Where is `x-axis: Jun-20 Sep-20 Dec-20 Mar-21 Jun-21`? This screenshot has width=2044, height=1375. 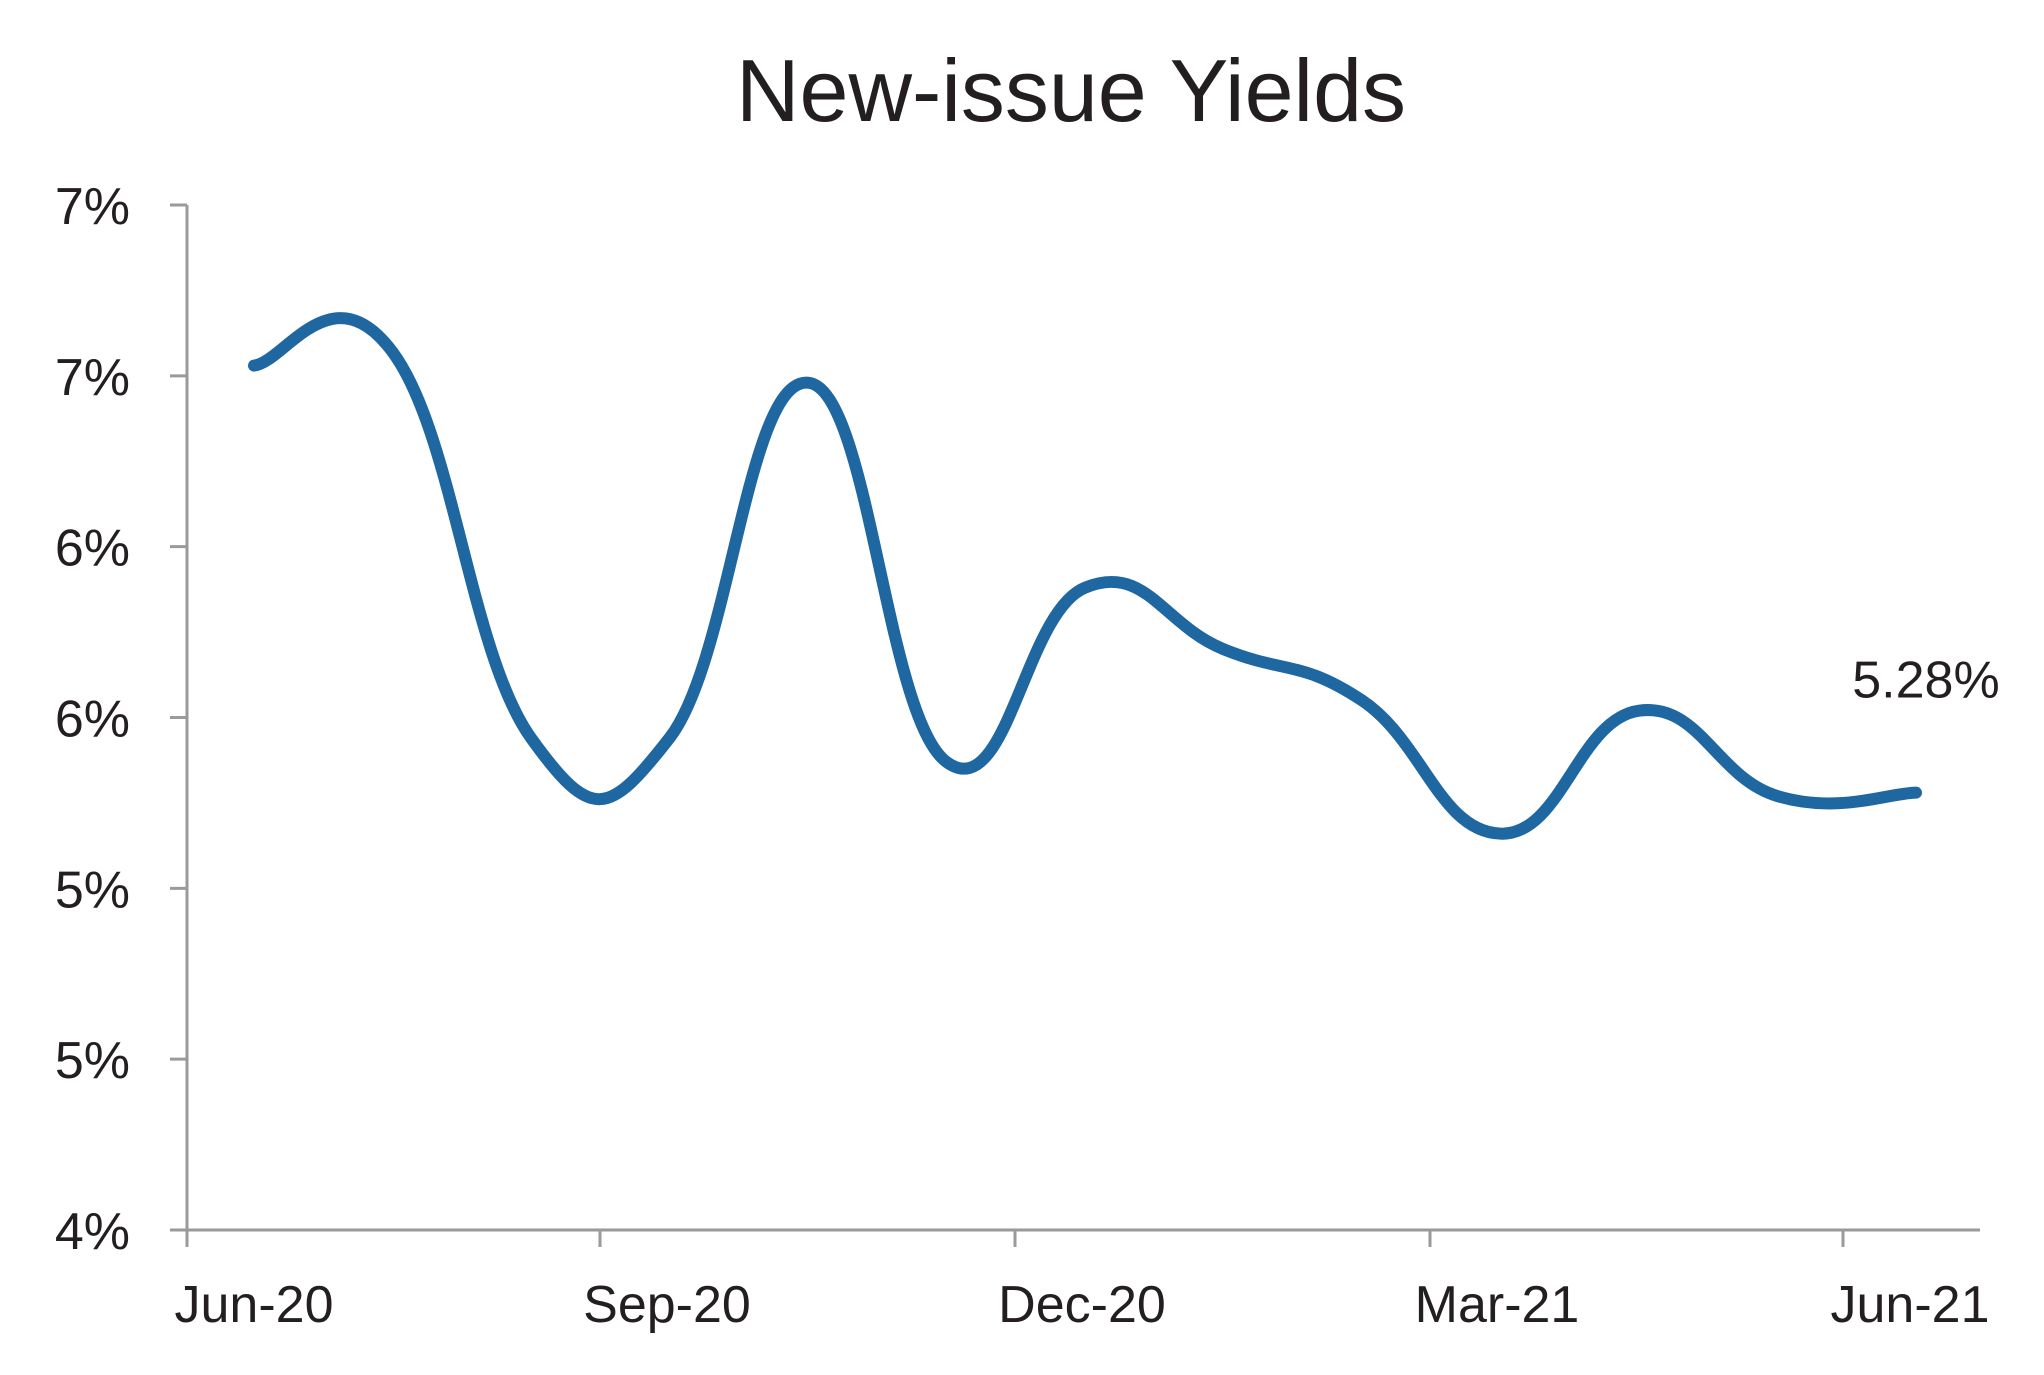
x-axis: Jun-20 Sep-20 Dec-20 Mar-21 Jun-21 is located at coordinates (1082, 1281).